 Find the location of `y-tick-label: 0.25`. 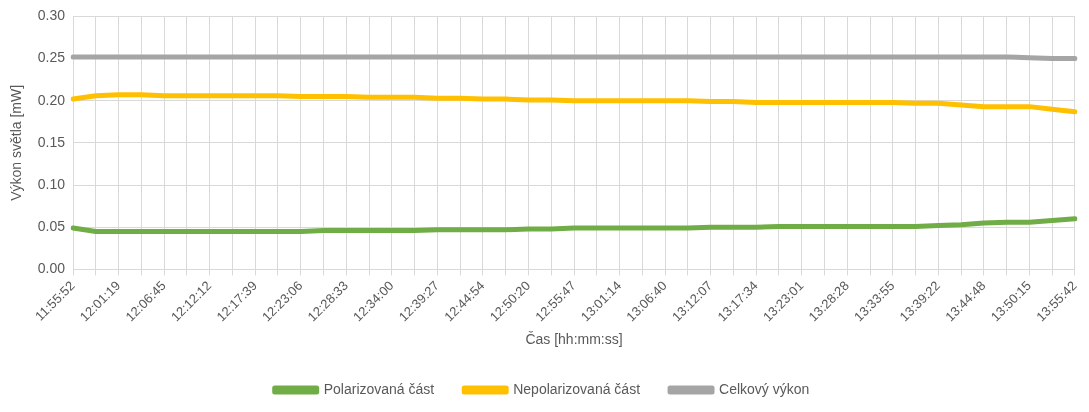

y-tick-label: 0.25 is located at coordinates (51, 57).